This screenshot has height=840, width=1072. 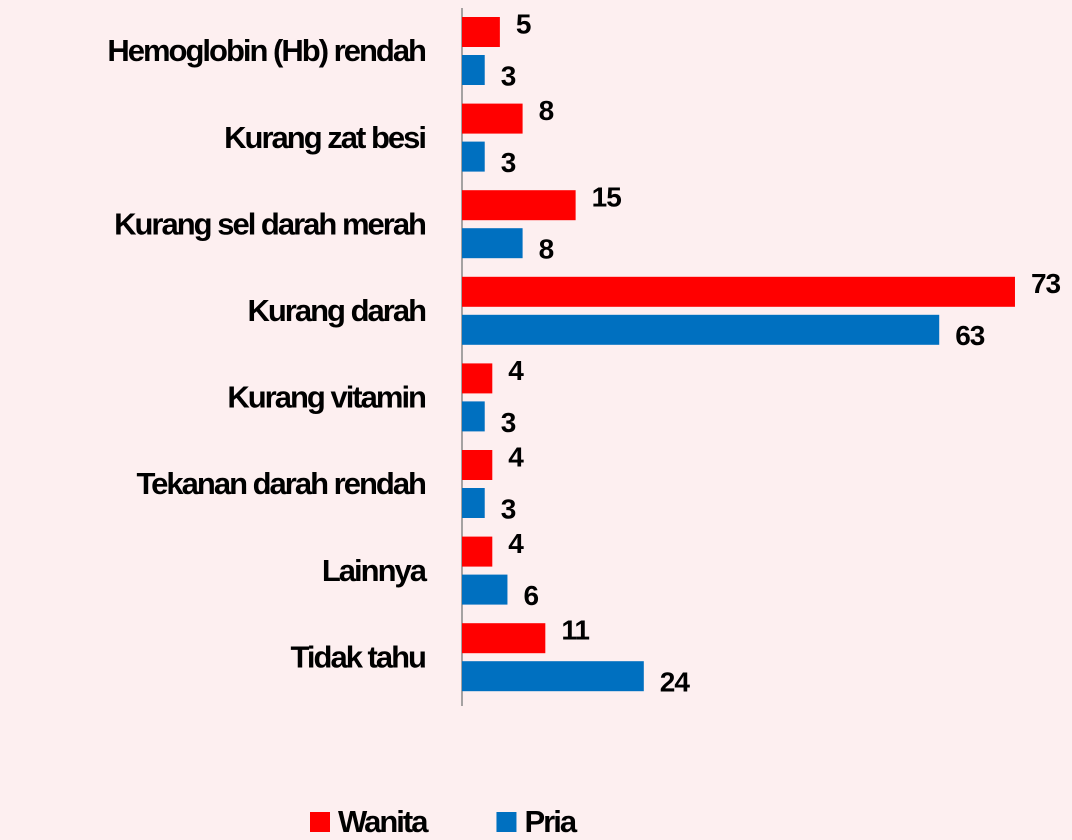 I want to click on category-label: Kurang vitamin, so click(x=326, y=397).